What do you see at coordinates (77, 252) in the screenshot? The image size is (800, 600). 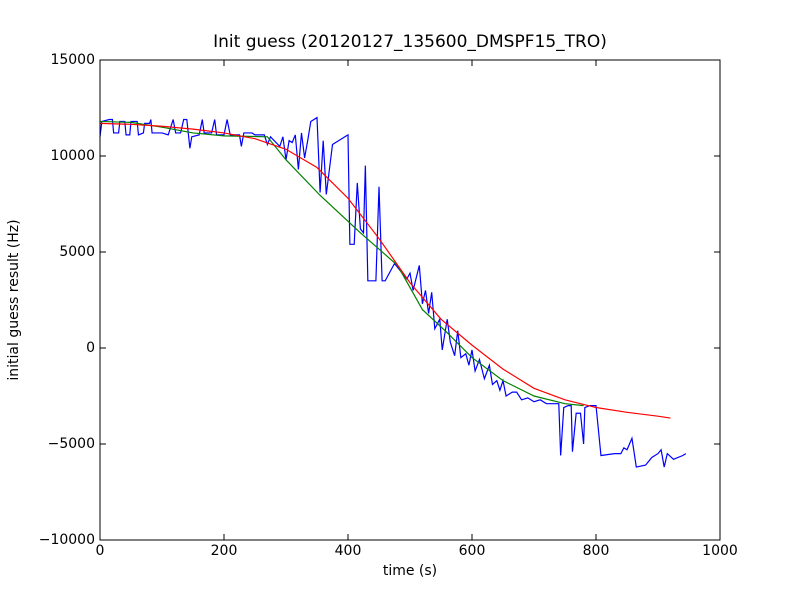 I see `y-tick-label: 5000` at bounding box center [77, 252].